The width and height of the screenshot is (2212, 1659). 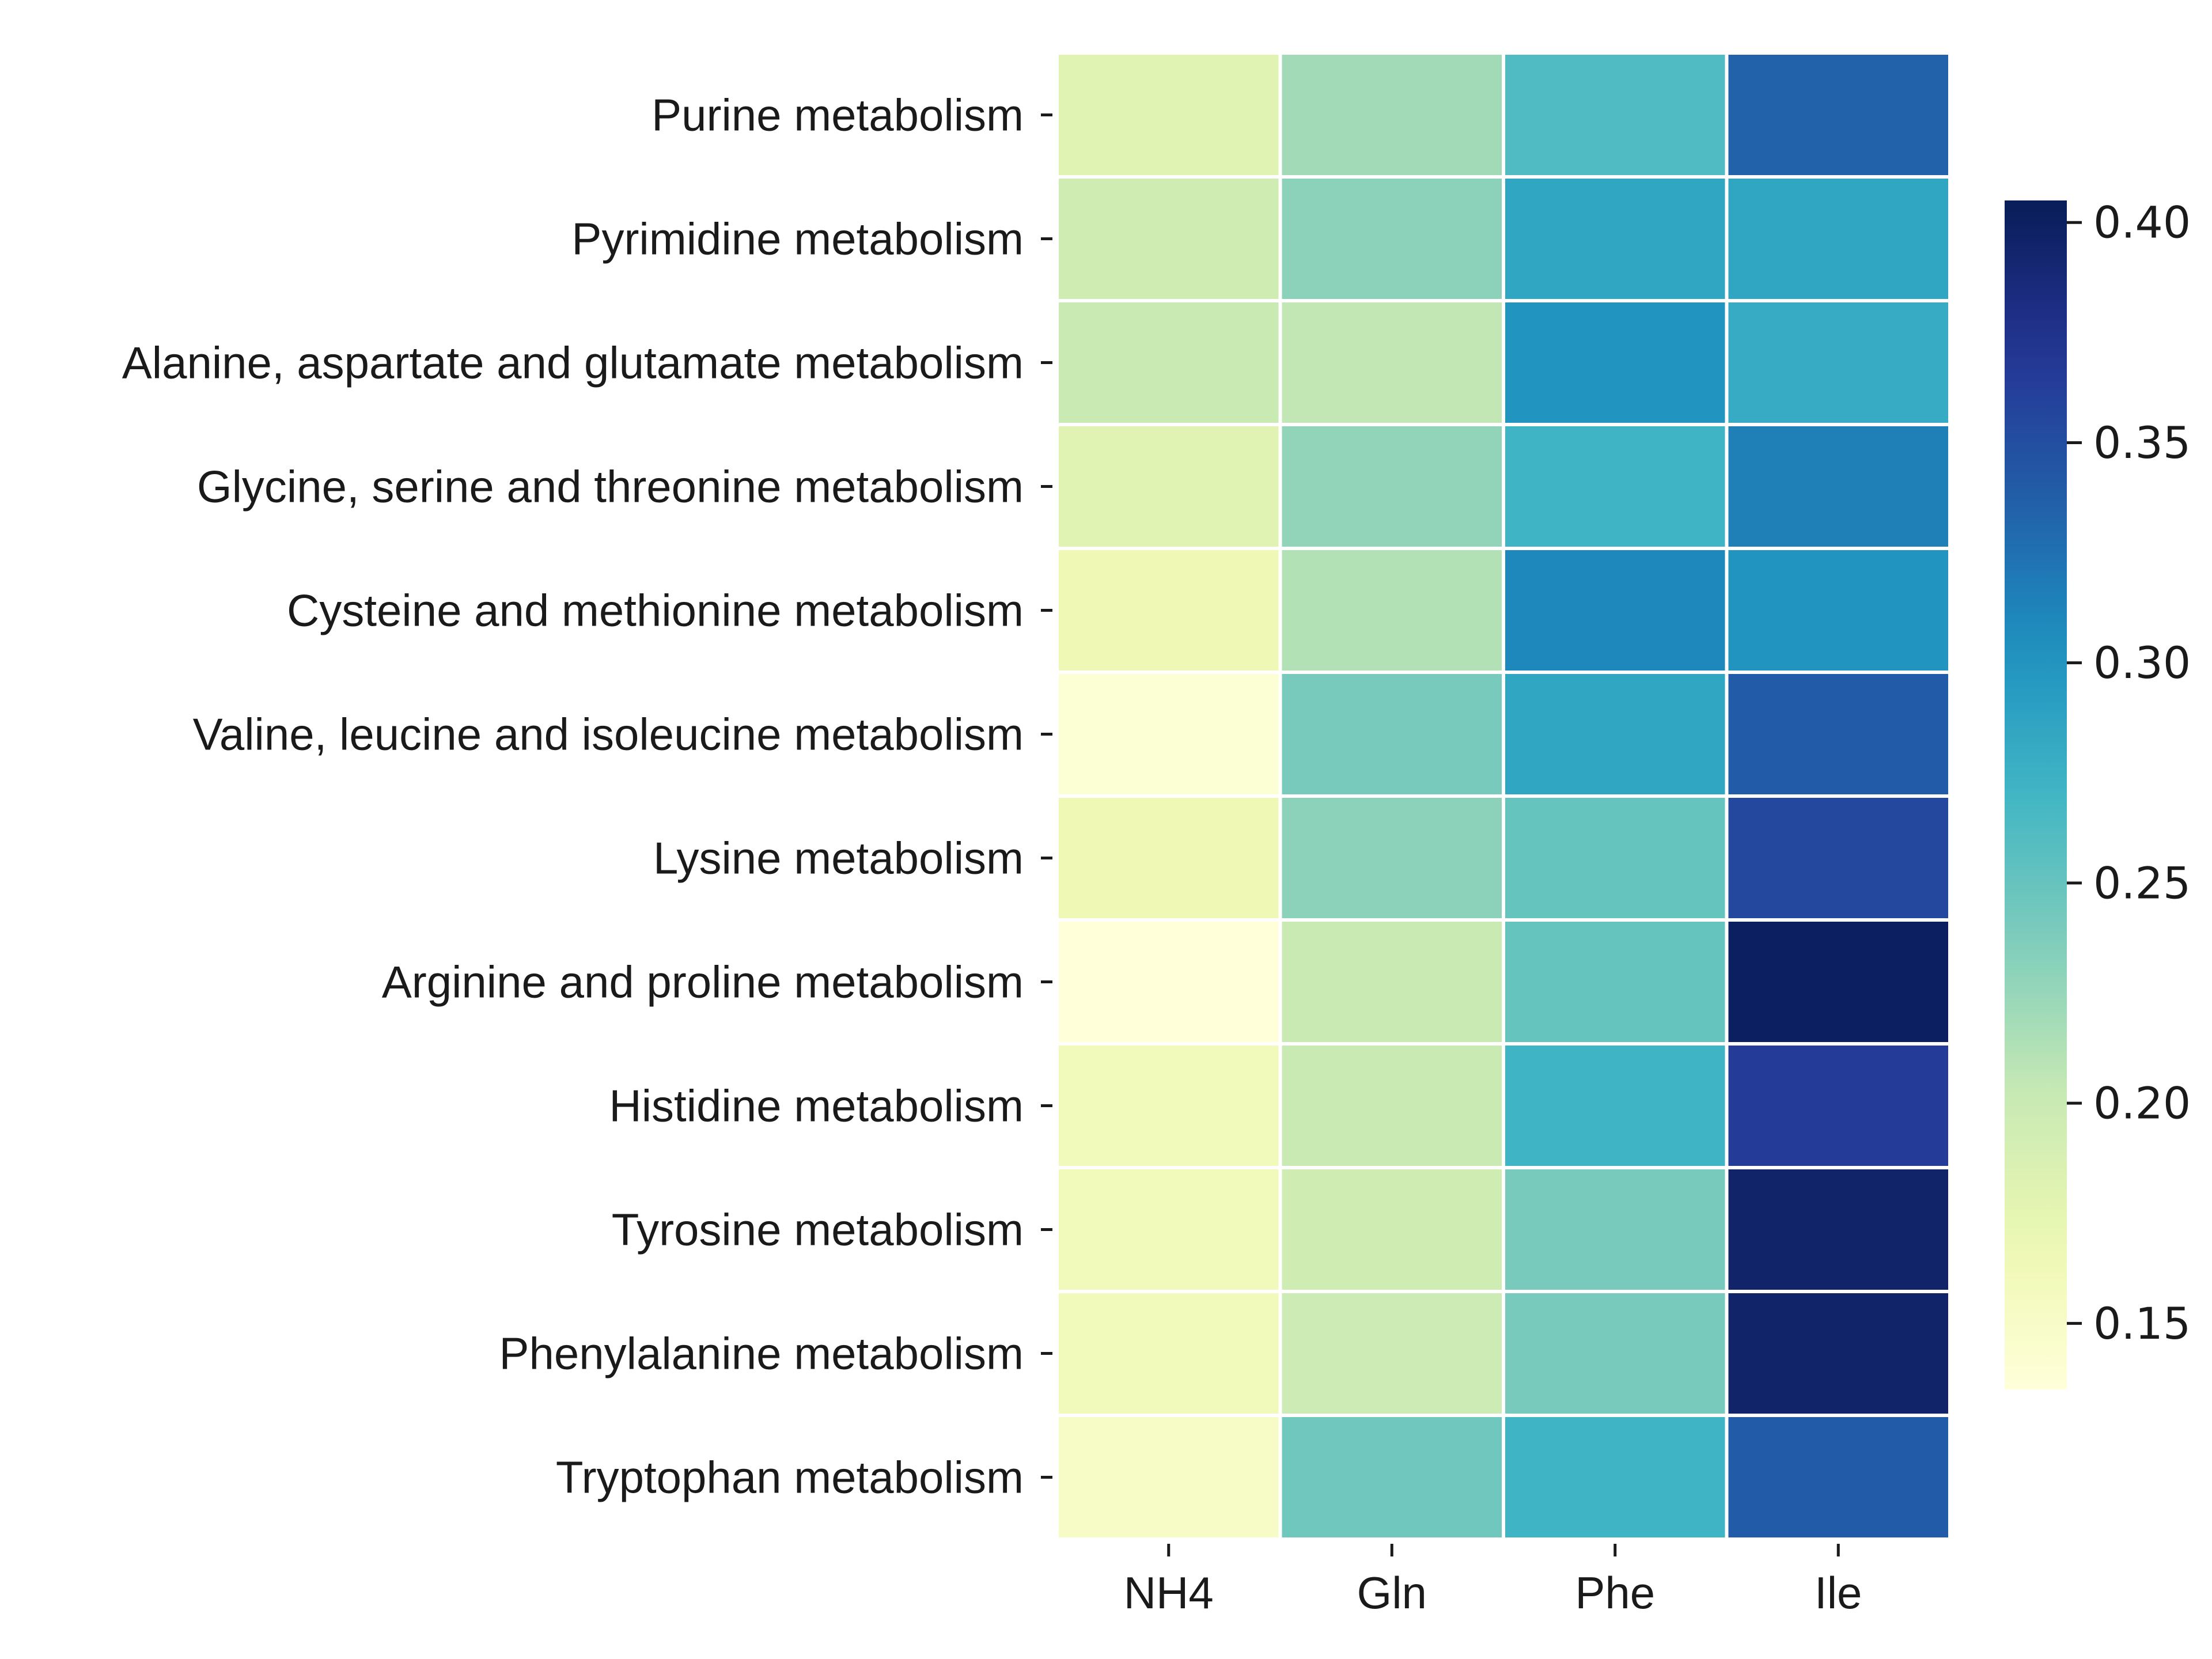 I want to click on column-label: Phe, so click(x=1615, y=1592).